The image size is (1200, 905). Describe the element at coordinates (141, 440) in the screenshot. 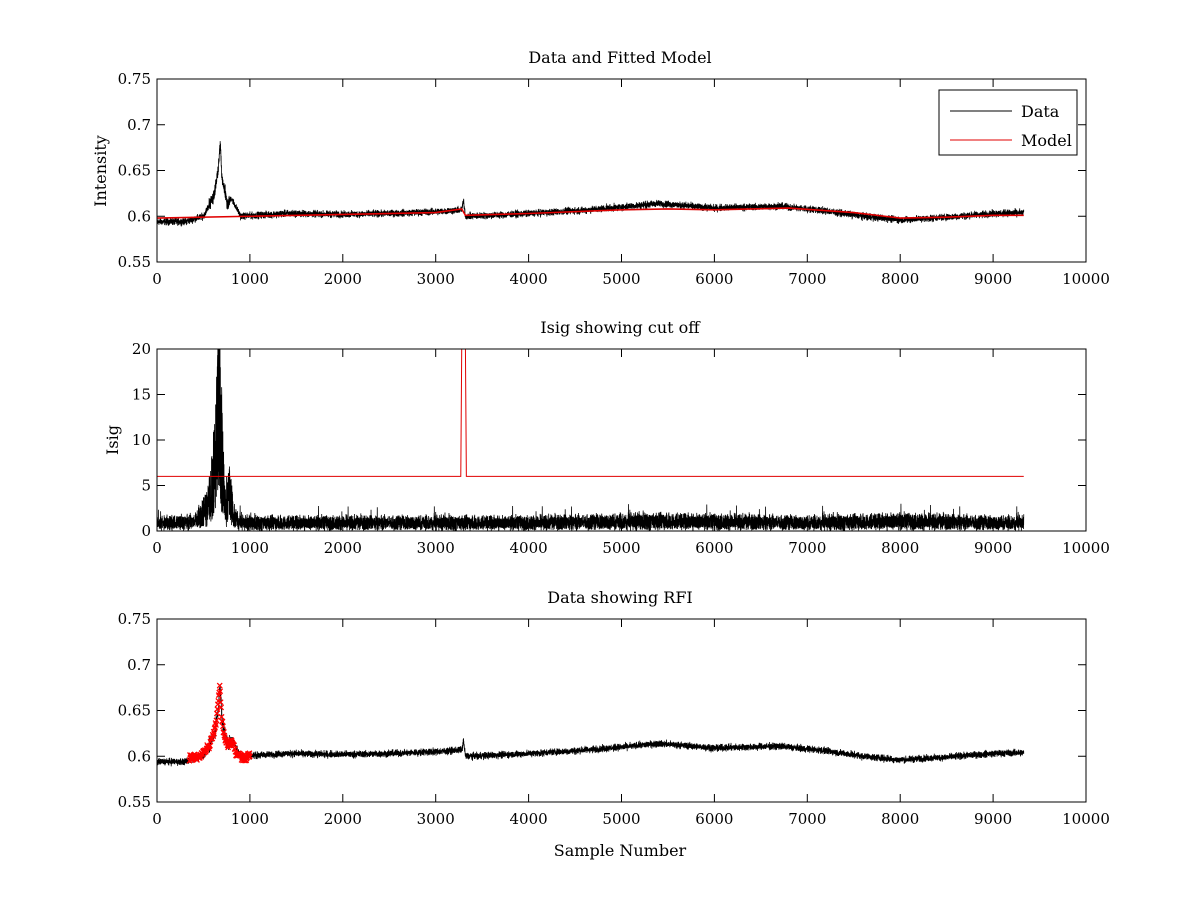

I see `y-tick-label: 10` at that location.